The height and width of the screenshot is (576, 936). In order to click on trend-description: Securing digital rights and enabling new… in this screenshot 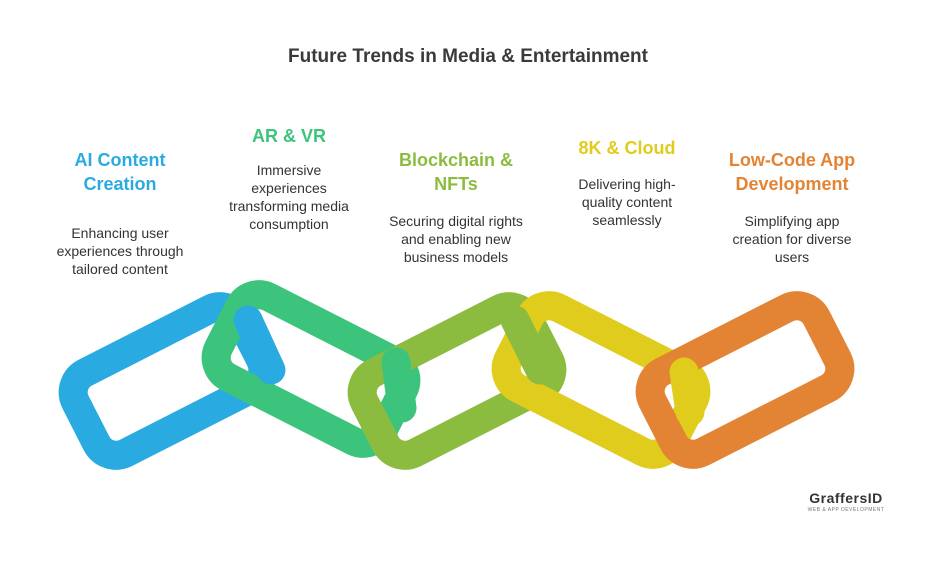, I will do `click(456, 239)`.